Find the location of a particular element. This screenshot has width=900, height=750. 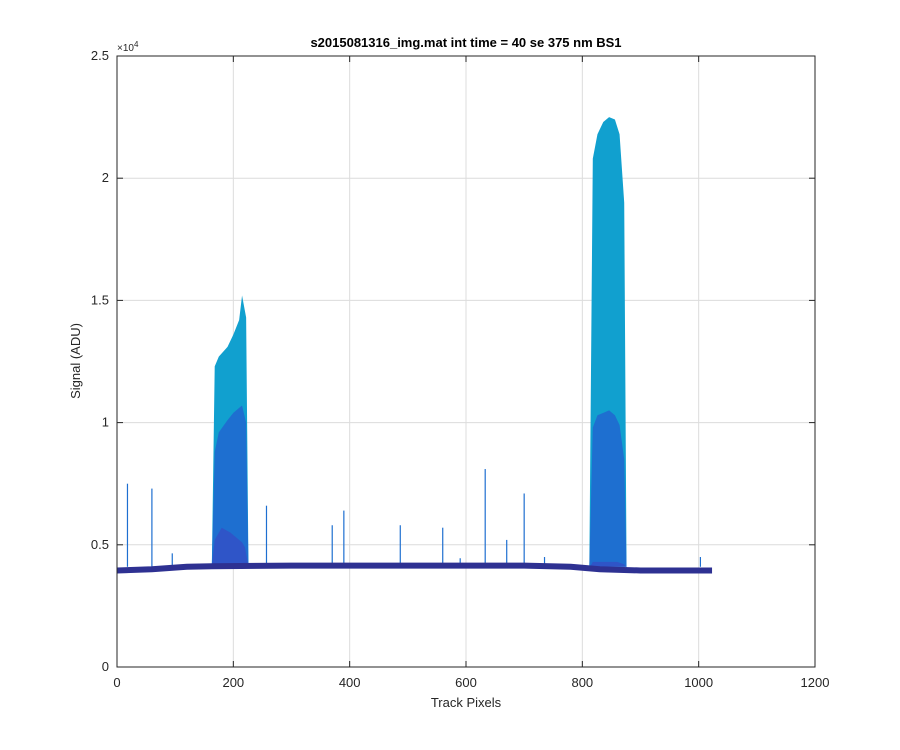

y-exponent-power: 4 is located at coordinates (136, 44).